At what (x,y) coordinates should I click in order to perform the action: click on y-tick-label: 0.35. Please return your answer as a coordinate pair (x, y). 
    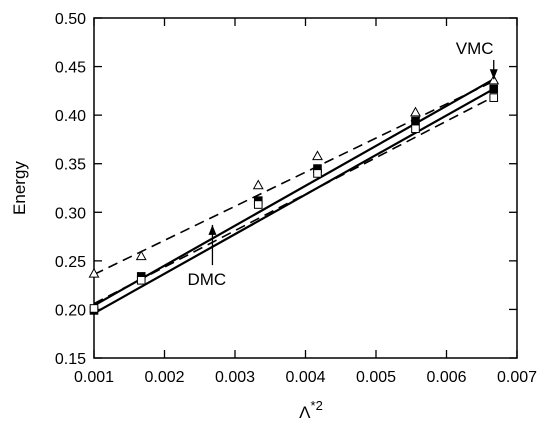
    Looking at the image, I should click on (70, 165).